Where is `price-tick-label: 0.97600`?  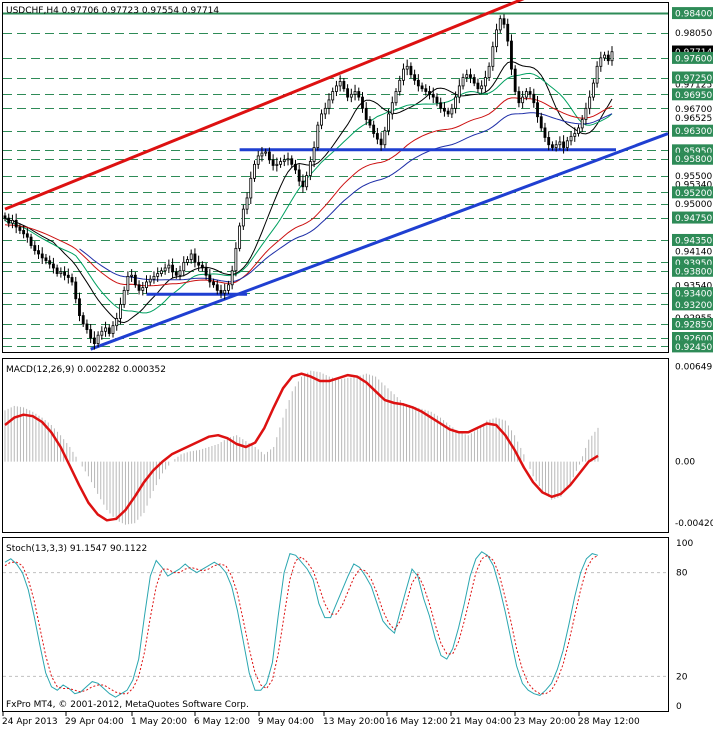
price-tick-label: 0.97600 is located at coordinates (693, 59).